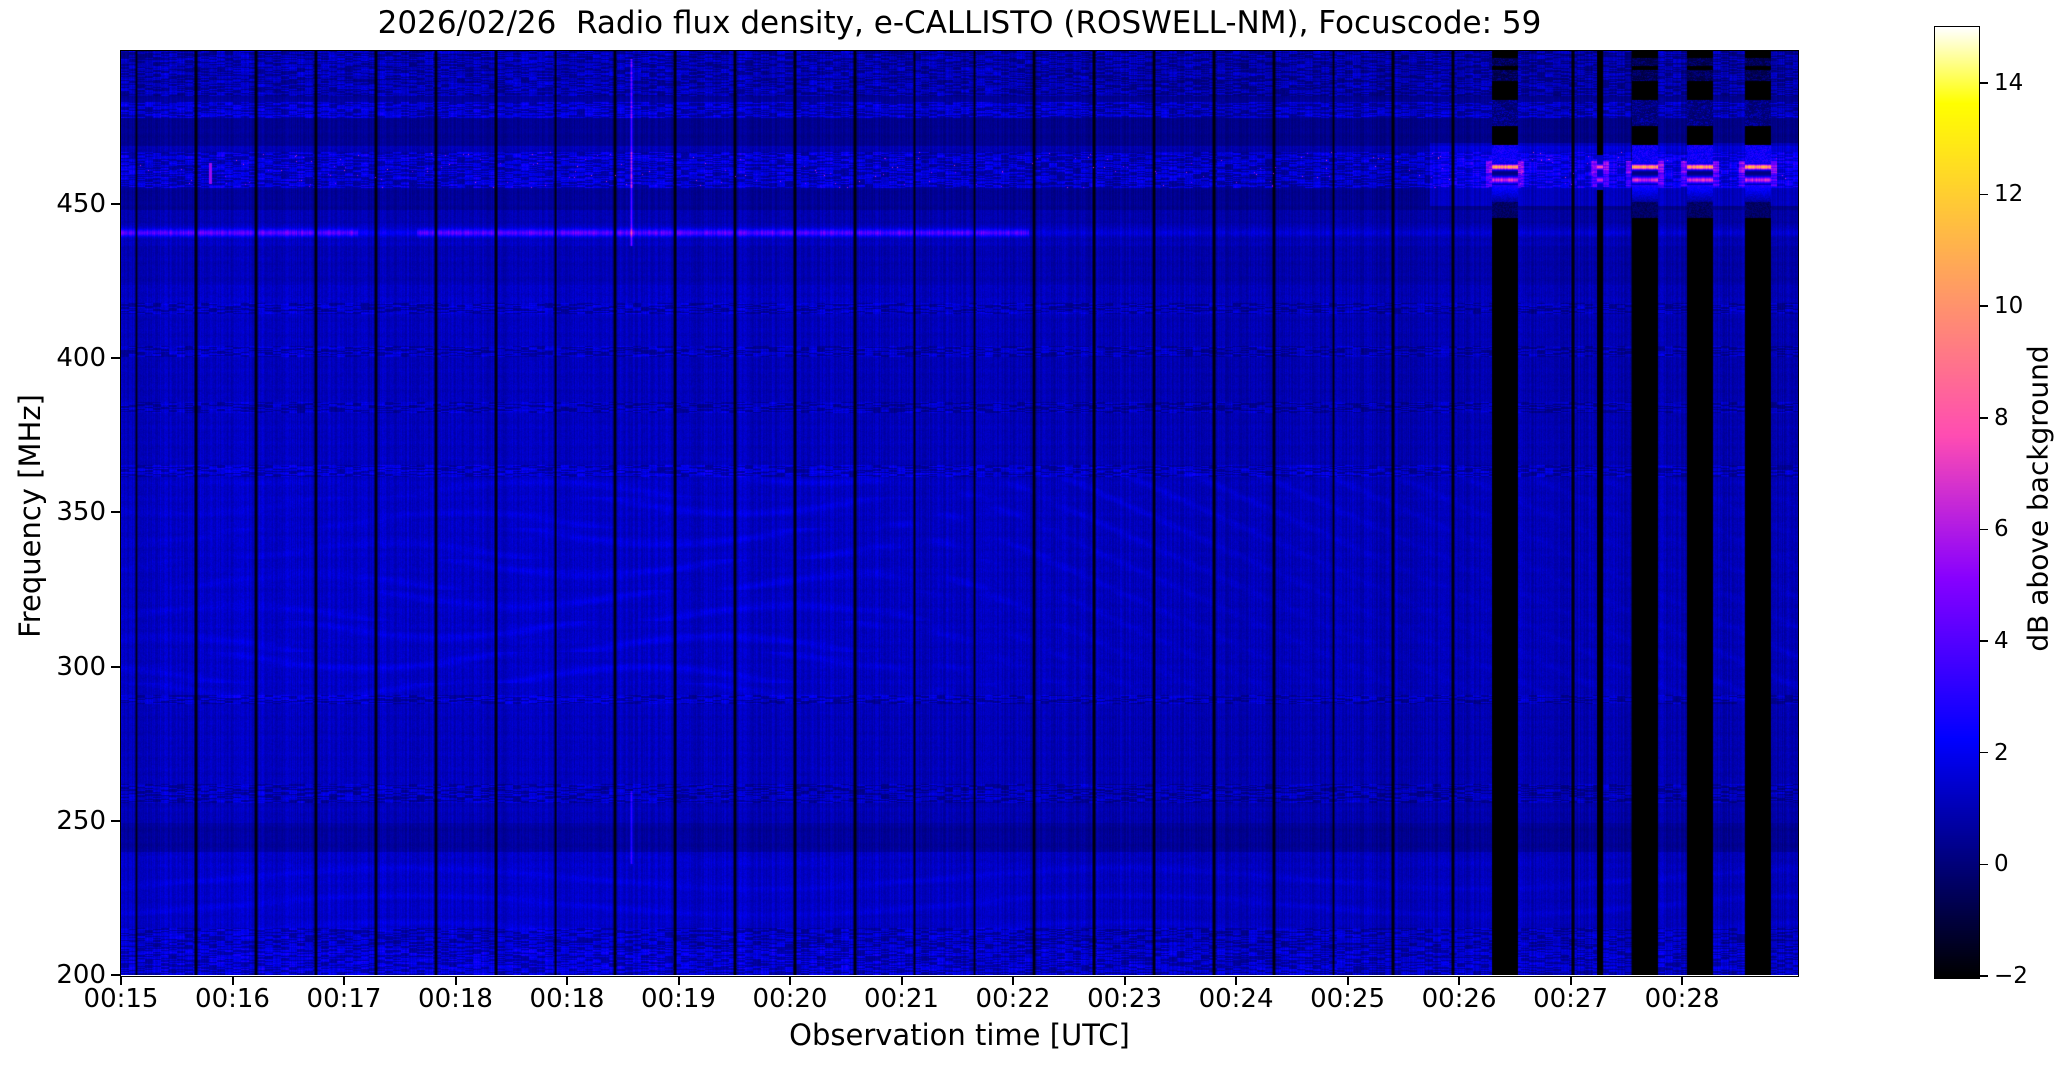  What do you see at coordinates (2001, 641) in the screenshot?
I see `colorbar-tick-label: 4` at bounding box center [2001, 641].